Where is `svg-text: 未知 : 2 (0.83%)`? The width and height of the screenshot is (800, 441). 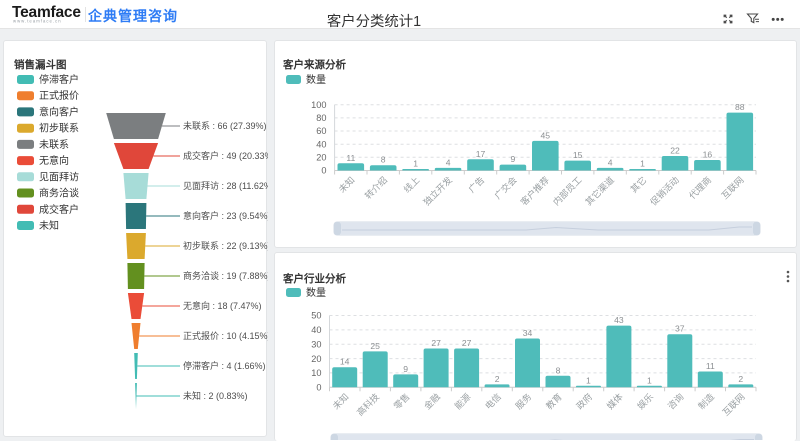 svg-text: 未知 : 2 (0.83%) is located at coordinates (215, 395).